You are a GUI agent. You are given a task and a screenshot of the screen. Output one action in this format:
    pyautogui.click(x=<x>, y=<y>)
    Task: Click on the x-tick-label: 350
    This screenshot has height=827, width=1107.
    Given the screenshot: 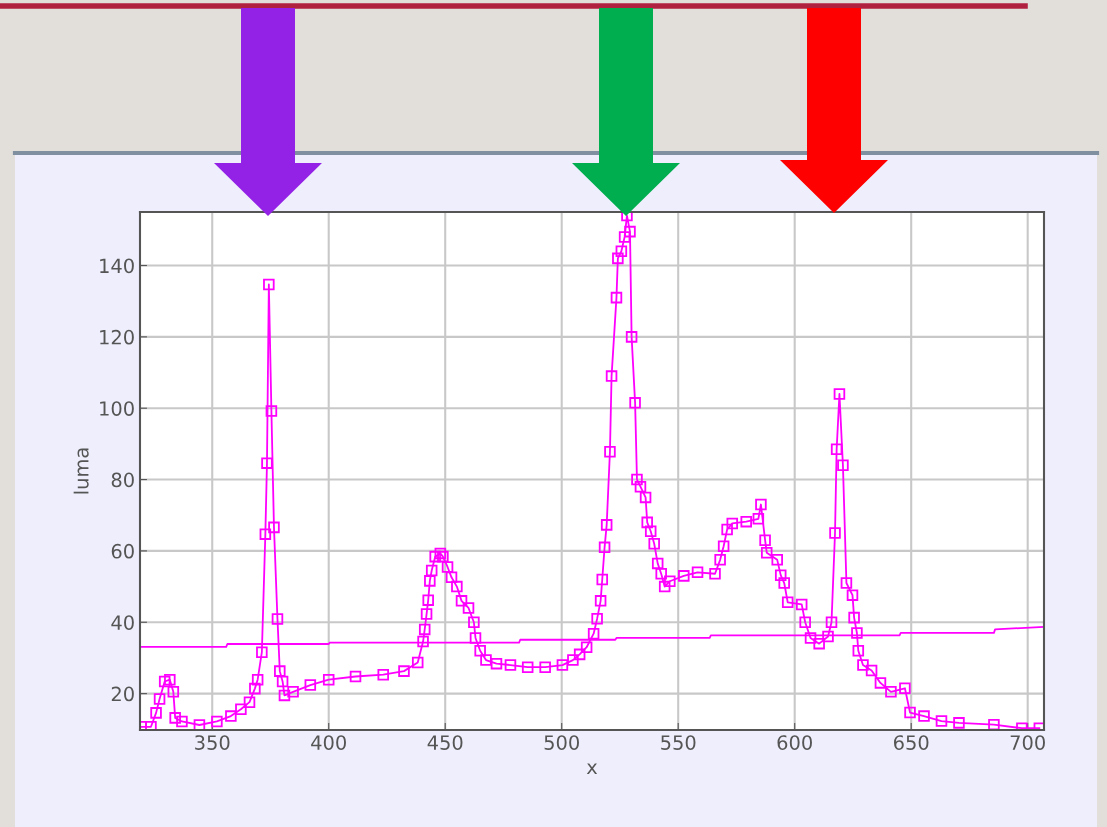 What is the action you would take?
    pyautogui.click(x=212, y=742)
    